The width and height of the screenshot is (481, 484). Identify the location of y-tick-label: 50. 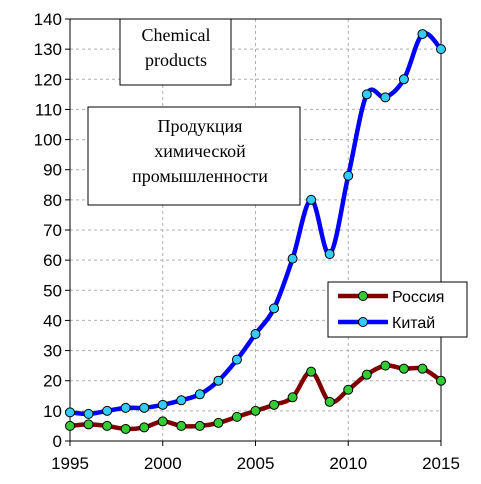
(52, 290).